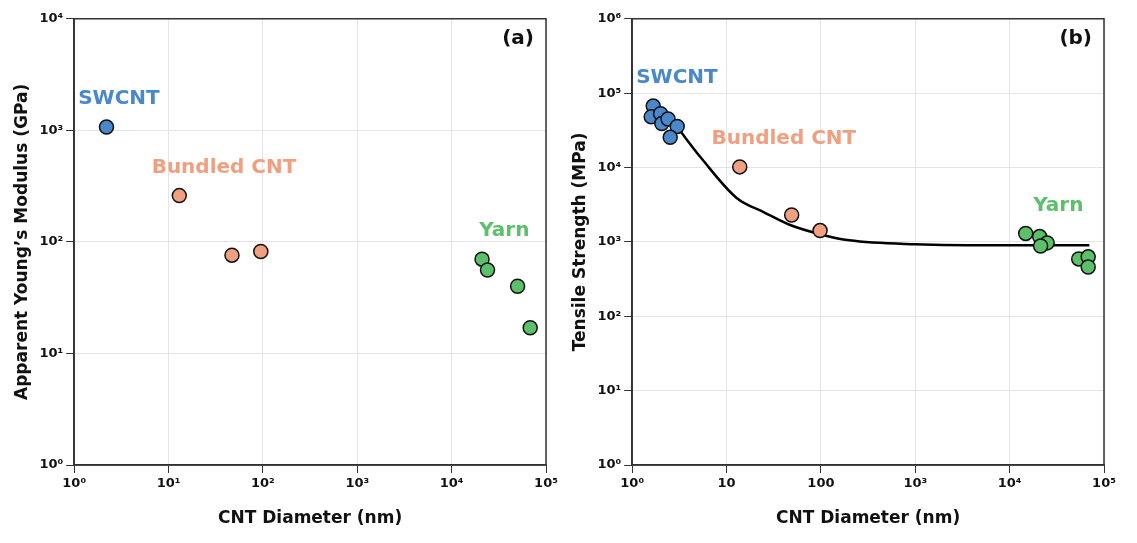 The height and width of the screenshot is (543, 1137). Describe the element at coordinates (578, 242) in the screenshot. I see `y-axis-title: Tensile Strength (MPa)` at that location.